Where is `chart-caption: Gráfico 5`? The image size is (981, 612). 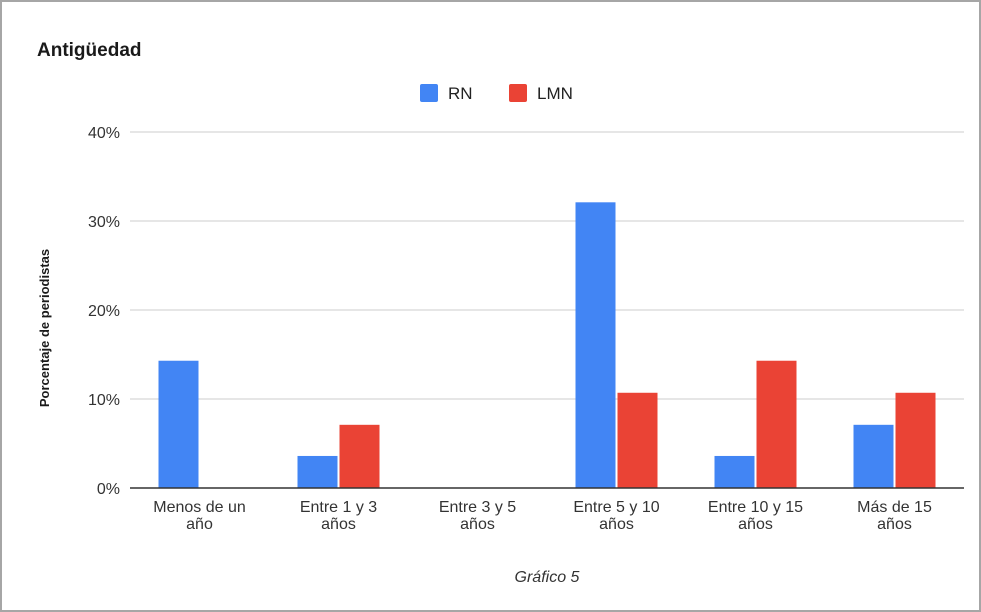 chart-caption: Gráfico 5 is located at coordinates (547, 577).